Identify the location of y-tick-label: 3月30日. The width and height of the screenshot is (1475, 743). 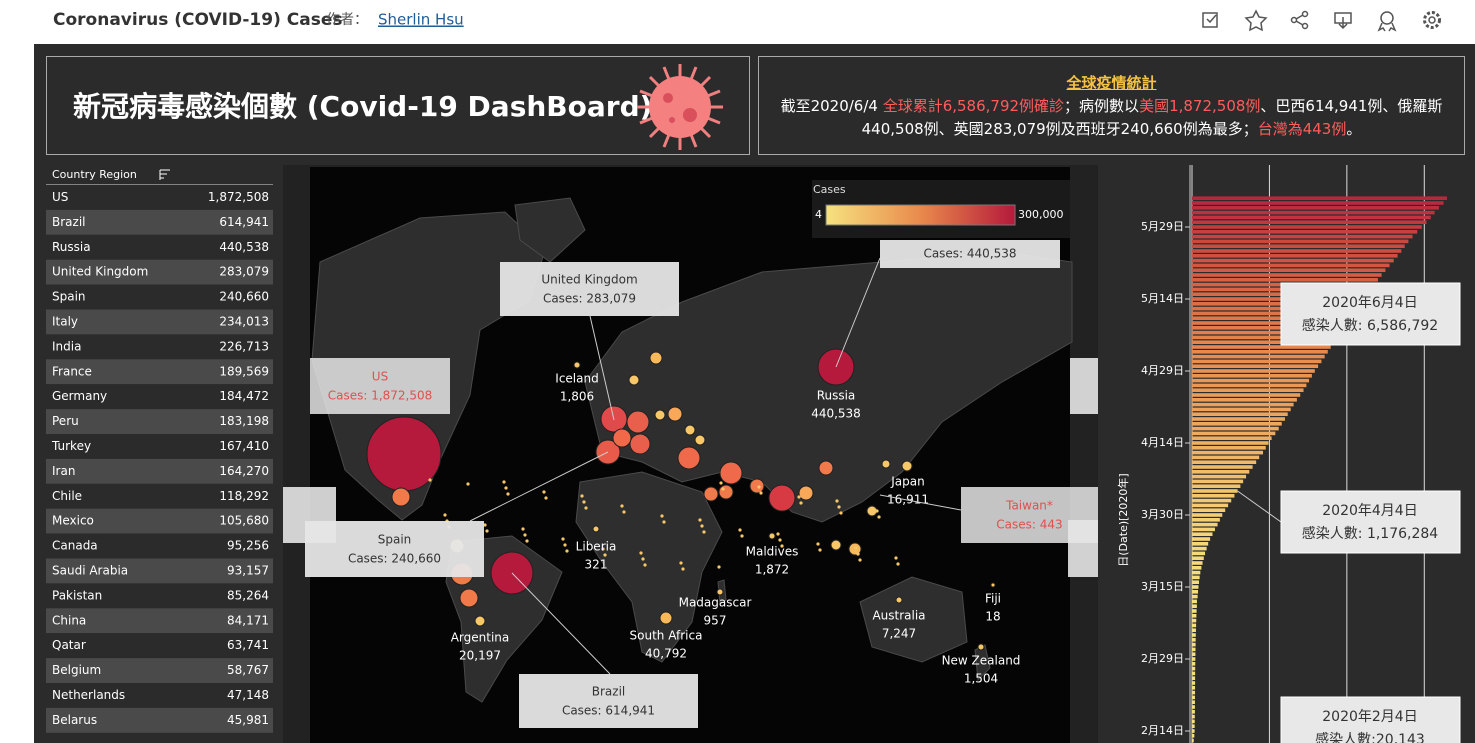
(1162, 514).